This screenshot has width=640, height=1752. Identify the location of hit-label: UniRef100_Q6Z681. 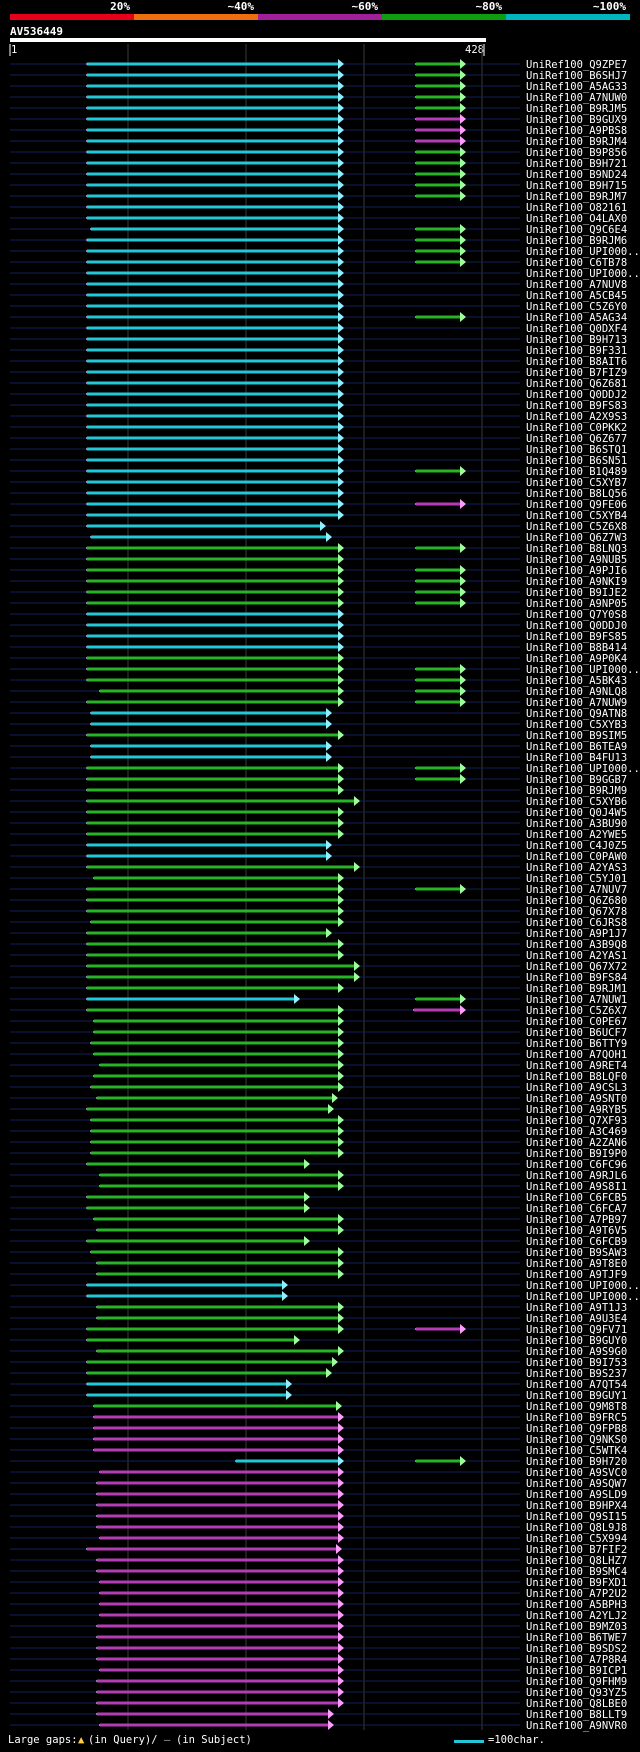
(576, 384).